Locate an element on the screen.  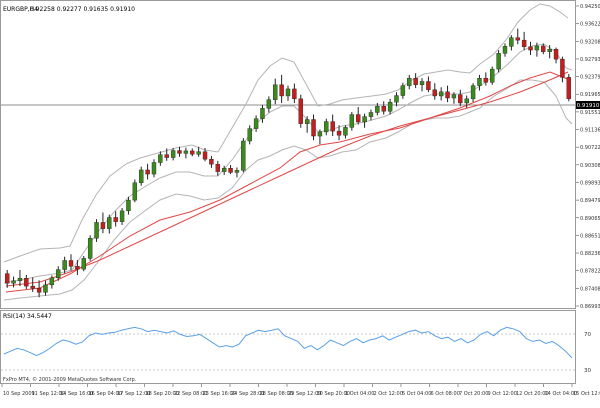
time-axis-label: 1 Oct 04:00 is located at coordinates (359, 394).